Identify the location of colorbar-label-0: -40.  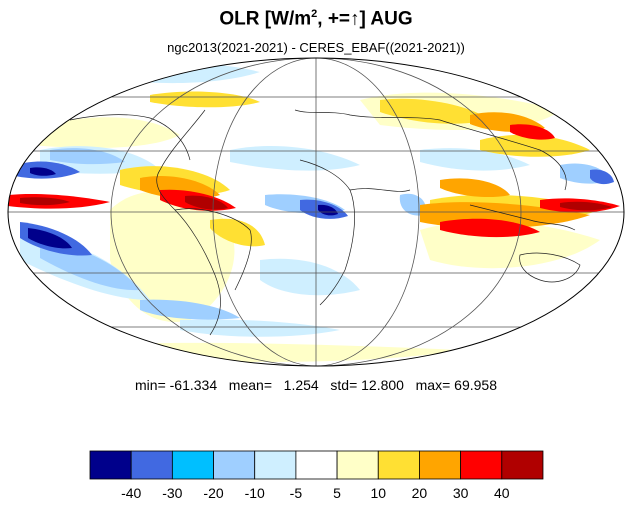
(131, 493).